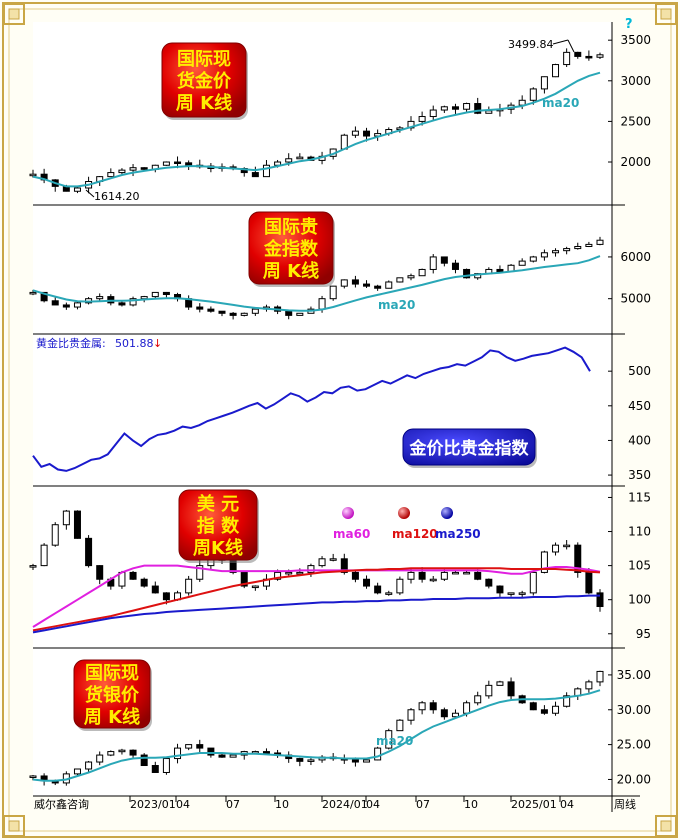 Image resolution: width=680 pixels, height=840 pixels. I want to click on y-tick-label: 450, so click(639, 406).